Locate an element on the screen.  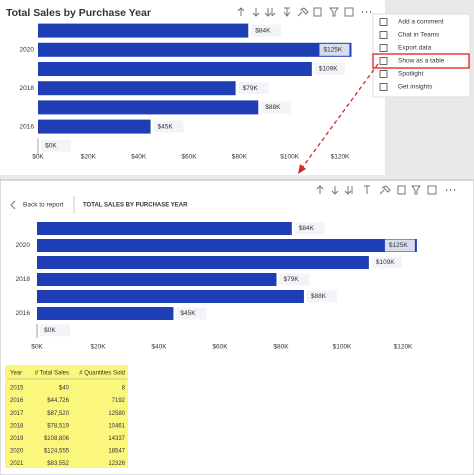
table-cell: 8 is located at coordinates (124, 389).